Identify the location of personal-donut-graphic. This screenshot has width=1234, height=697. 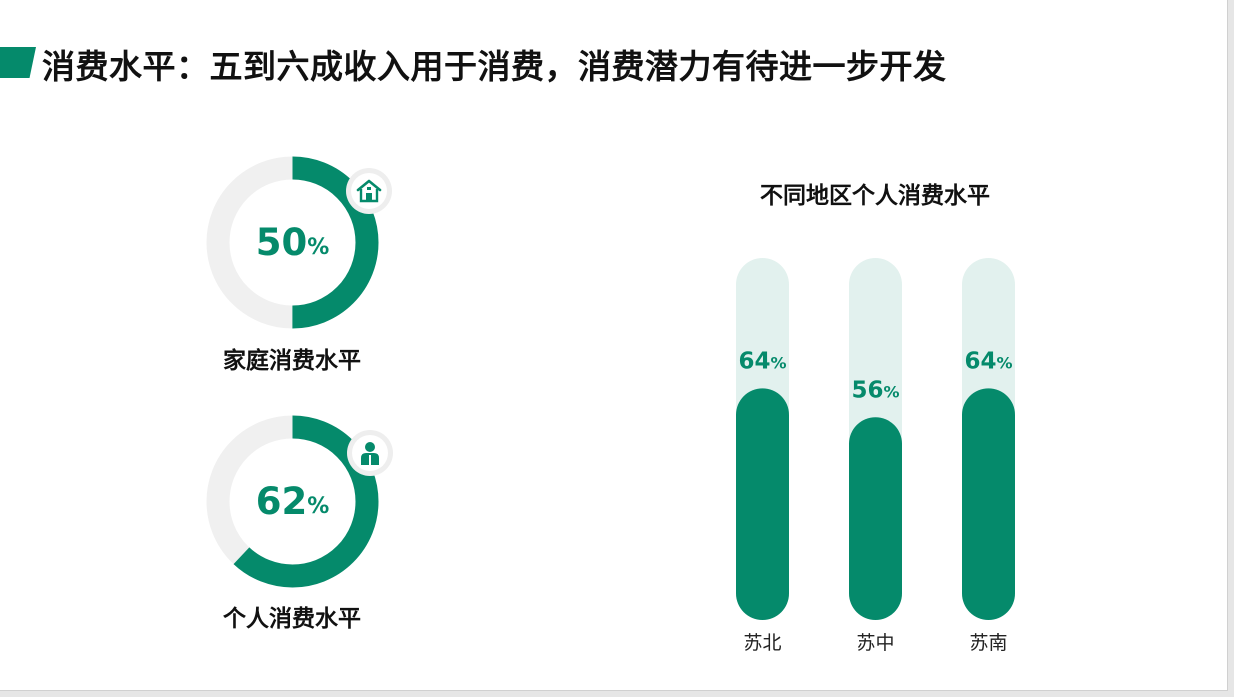
(292, 501).